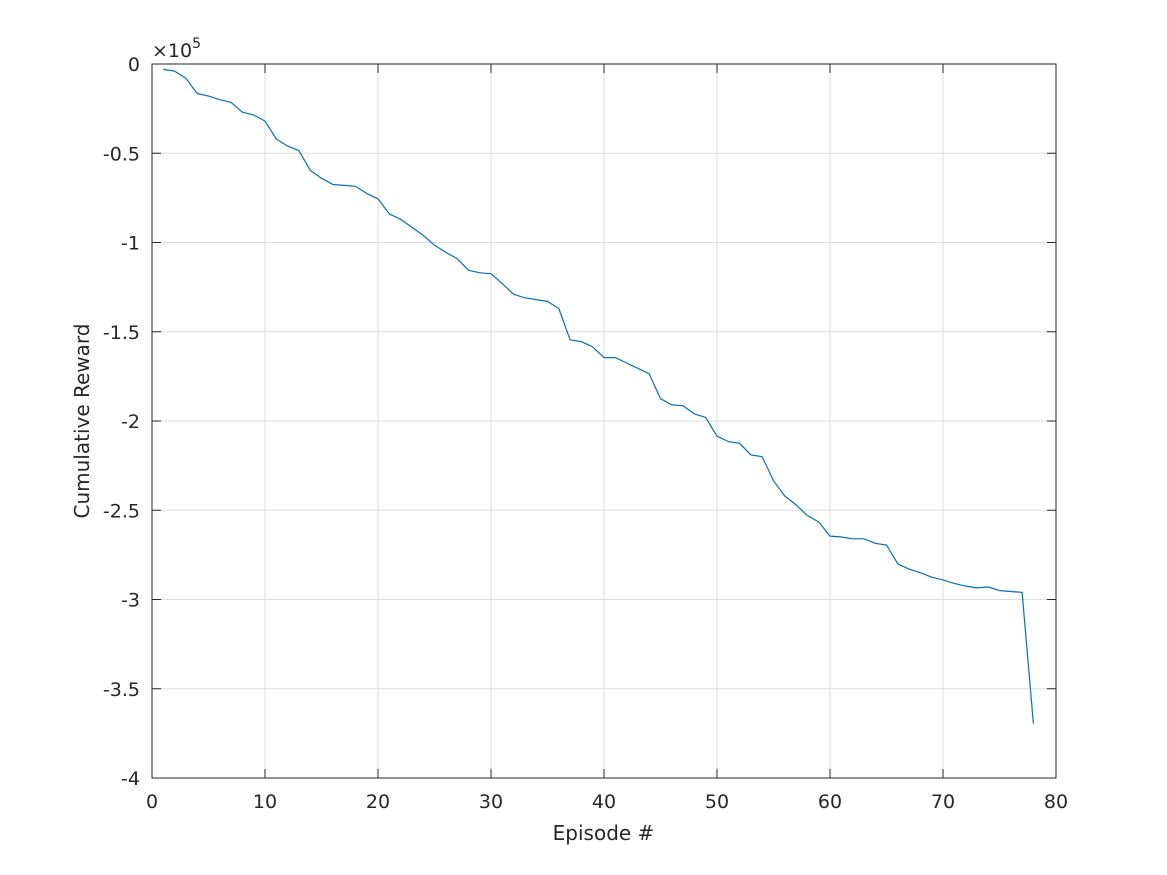 This screenshot has height=875, width=1167. Describe the element at coordinates (121, 154) in the screenshot. I see `y-tick-label: -0.5` at that location.